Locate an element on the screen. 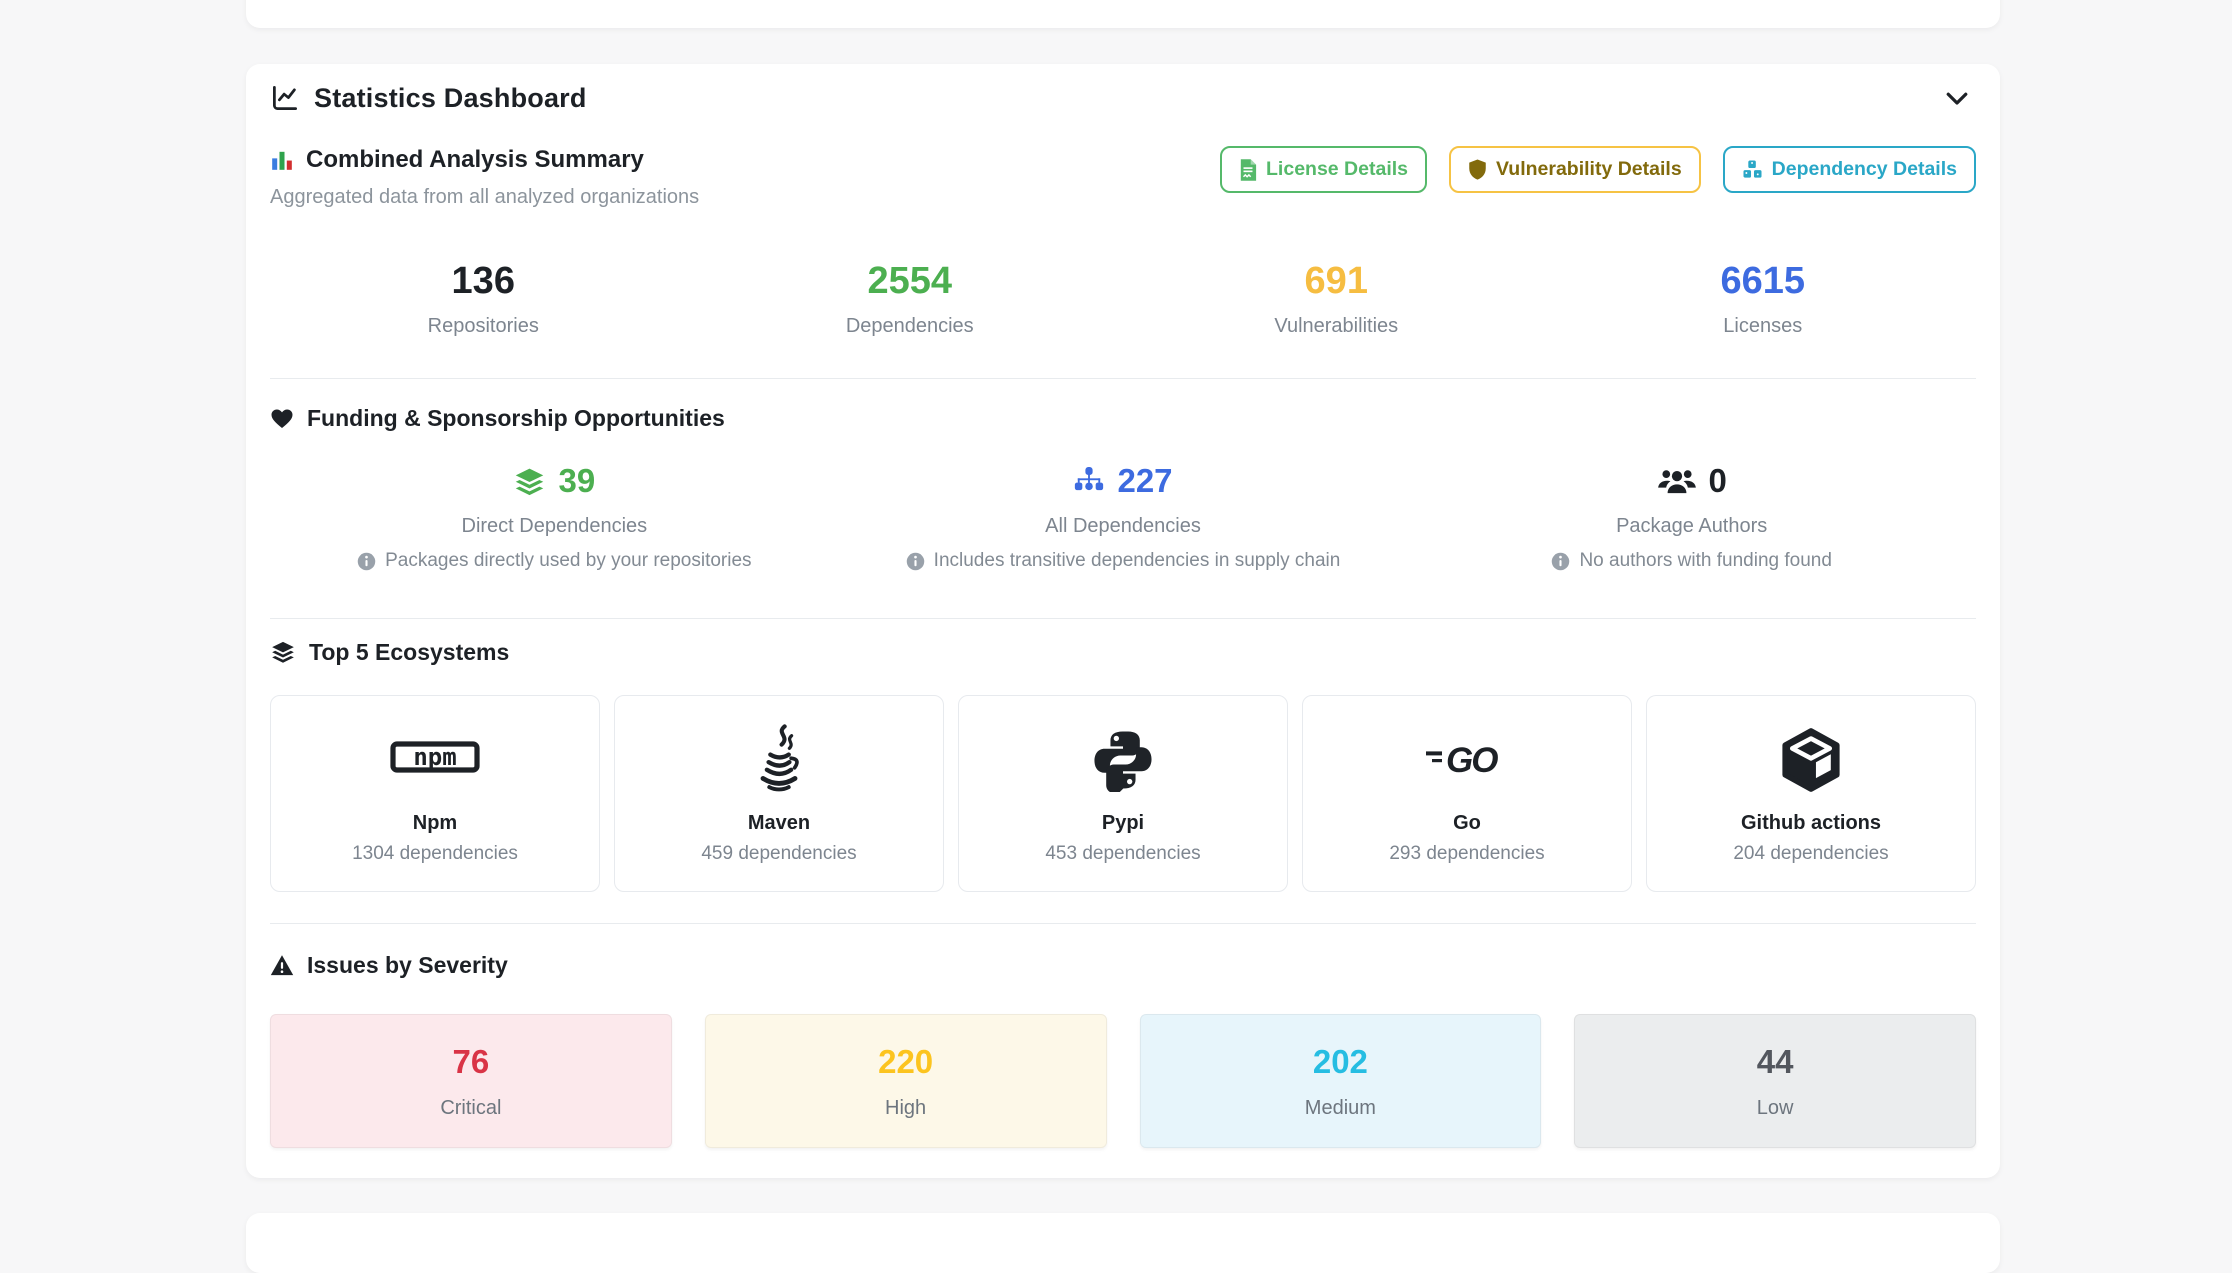 The image size is (2232, 1273). go-icon: GO is located at coordinates (1467, 760).